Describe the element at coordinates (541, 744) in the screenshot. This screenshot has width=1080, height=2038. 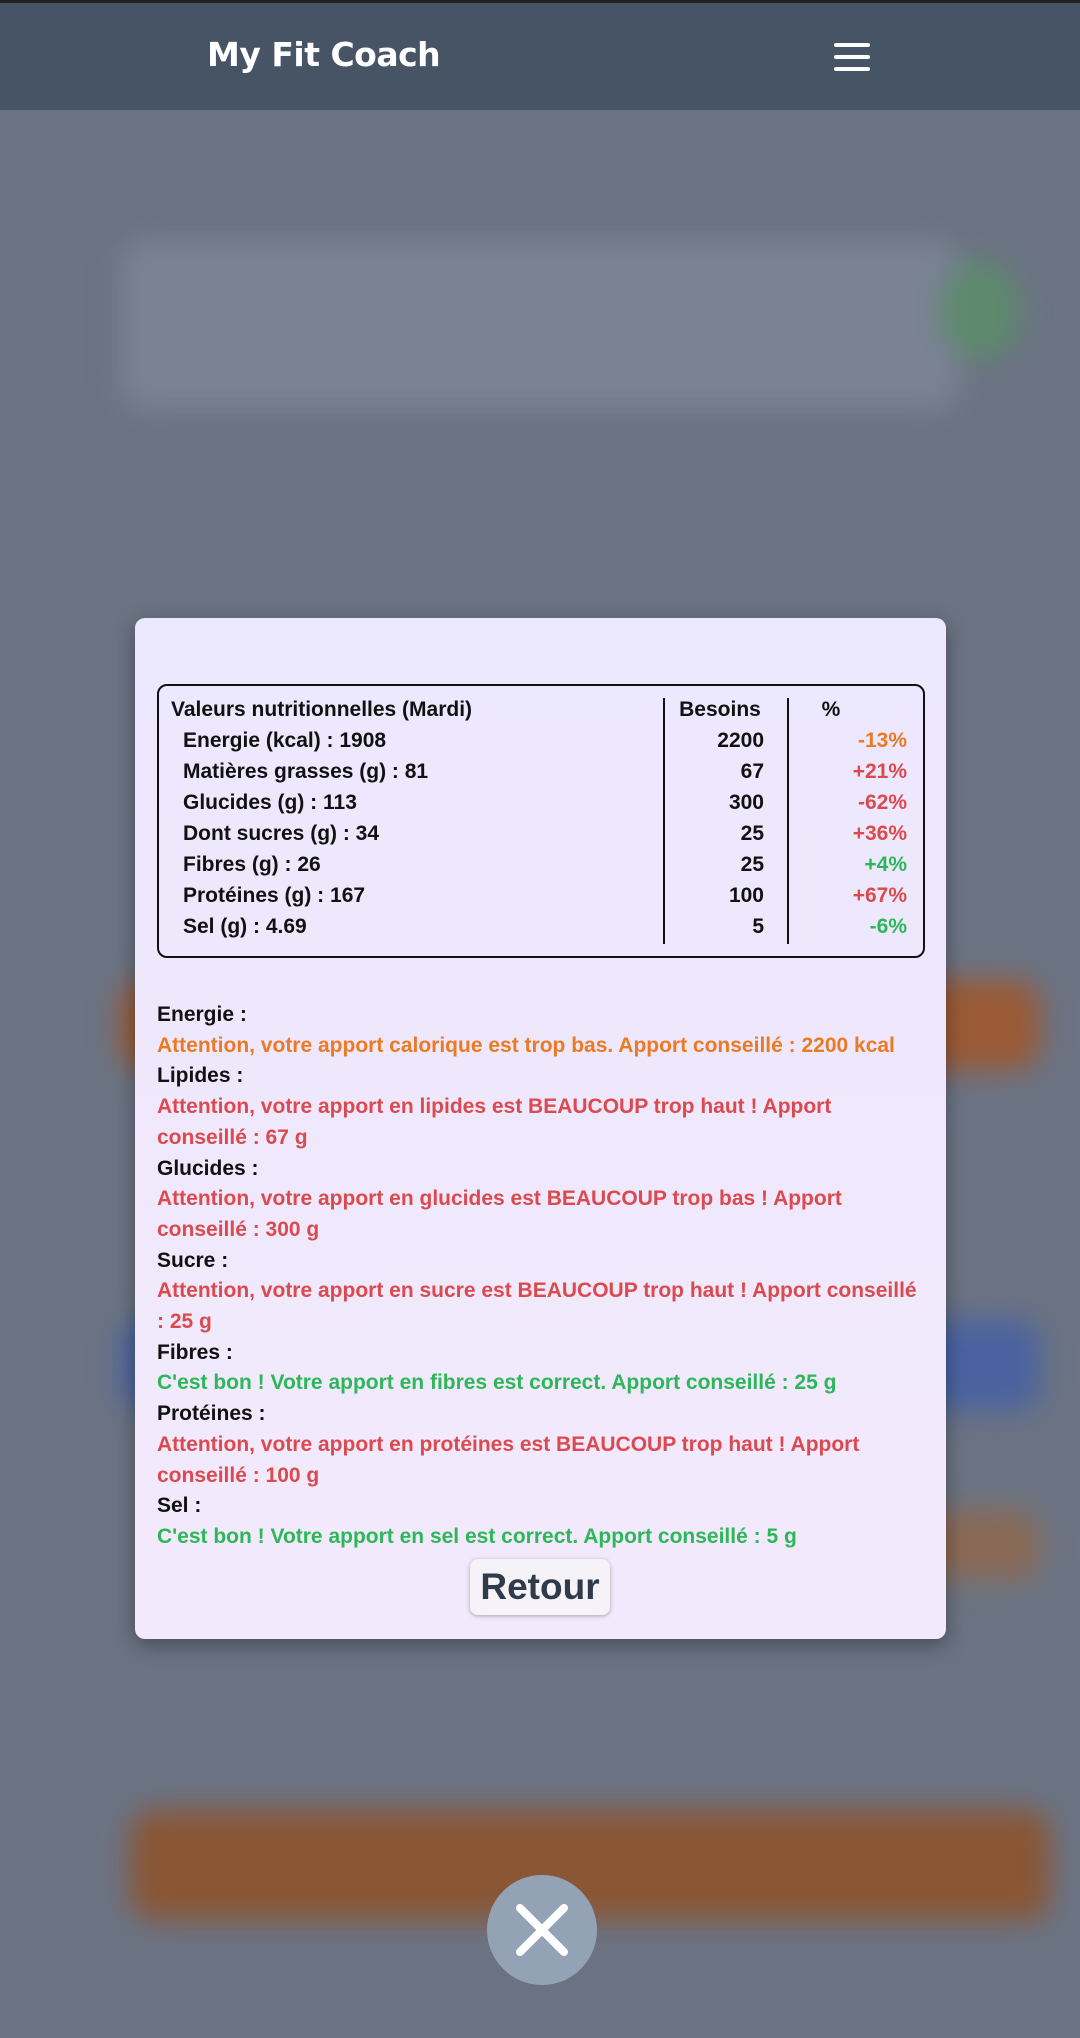
I see `table-row: Energie (kcal) : 1908 2200 -13%` at that location.